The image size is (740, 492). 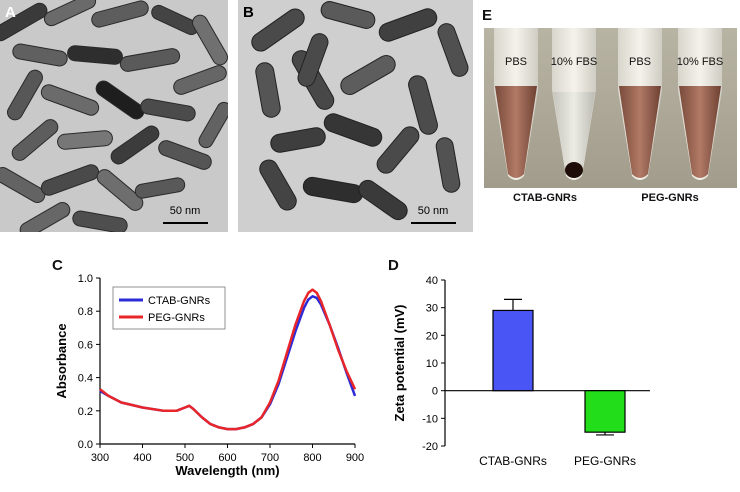 I want to click on group-label-ctab: CTAB-GNRs, so click(x=545, y=198).